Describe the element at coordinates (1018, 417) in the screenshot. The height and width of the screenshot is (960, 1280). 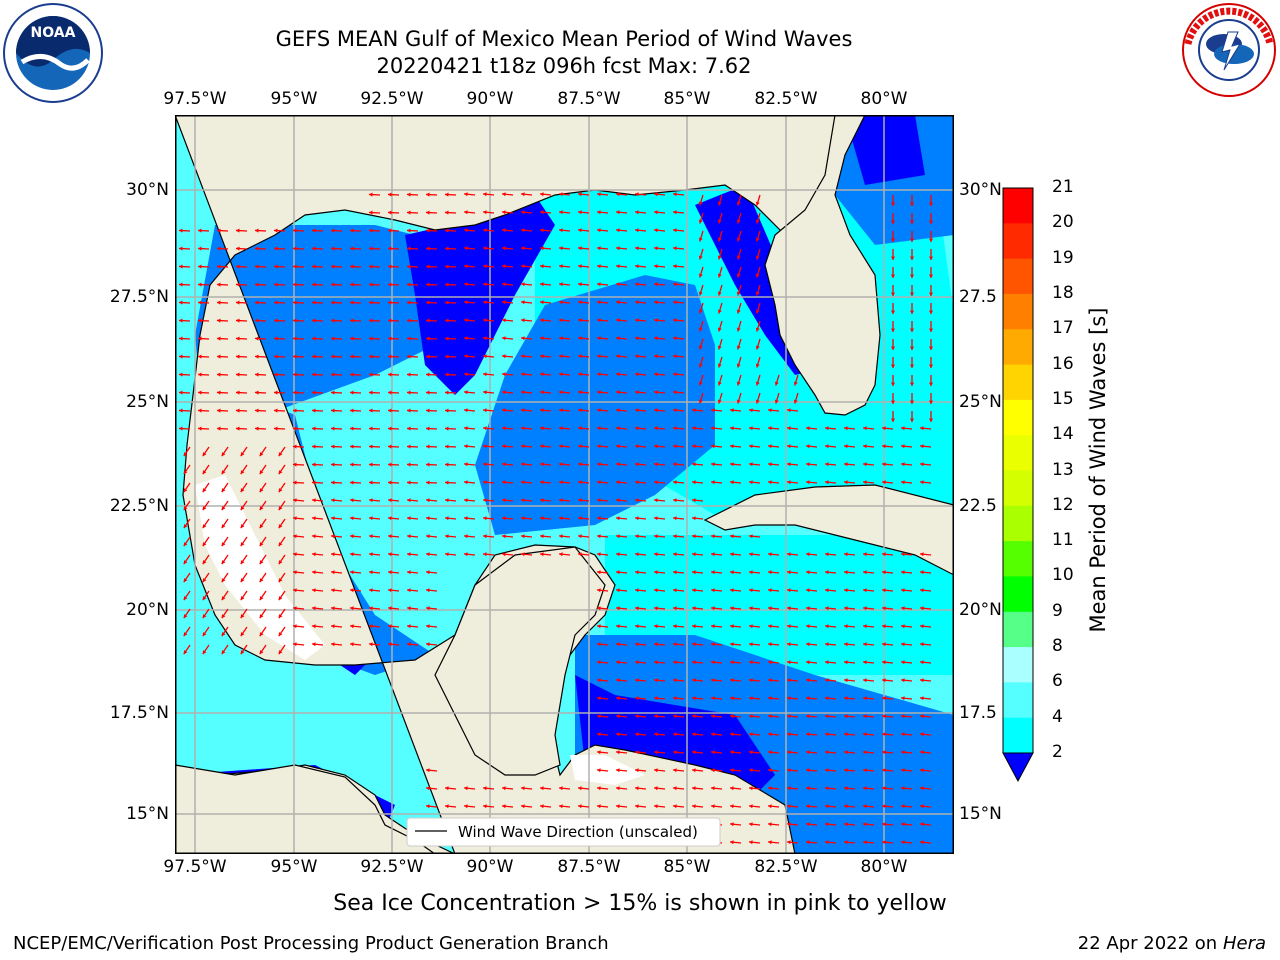
I see `colorbar-segment` at that location.